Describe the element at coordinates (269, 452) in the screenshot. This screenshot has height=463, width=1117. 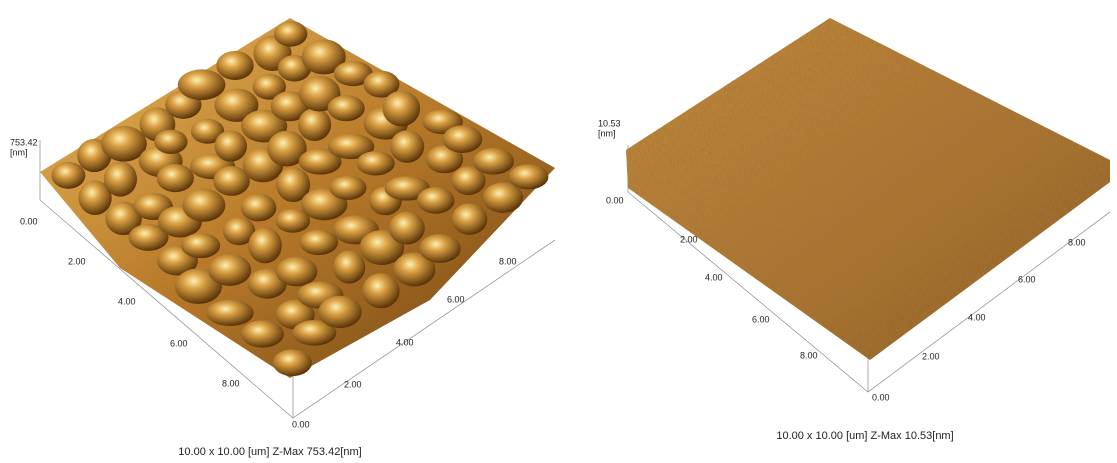
I see `caption: 10.00 x 10.00 [um] Z-Max 753.42[nm]` at that location.